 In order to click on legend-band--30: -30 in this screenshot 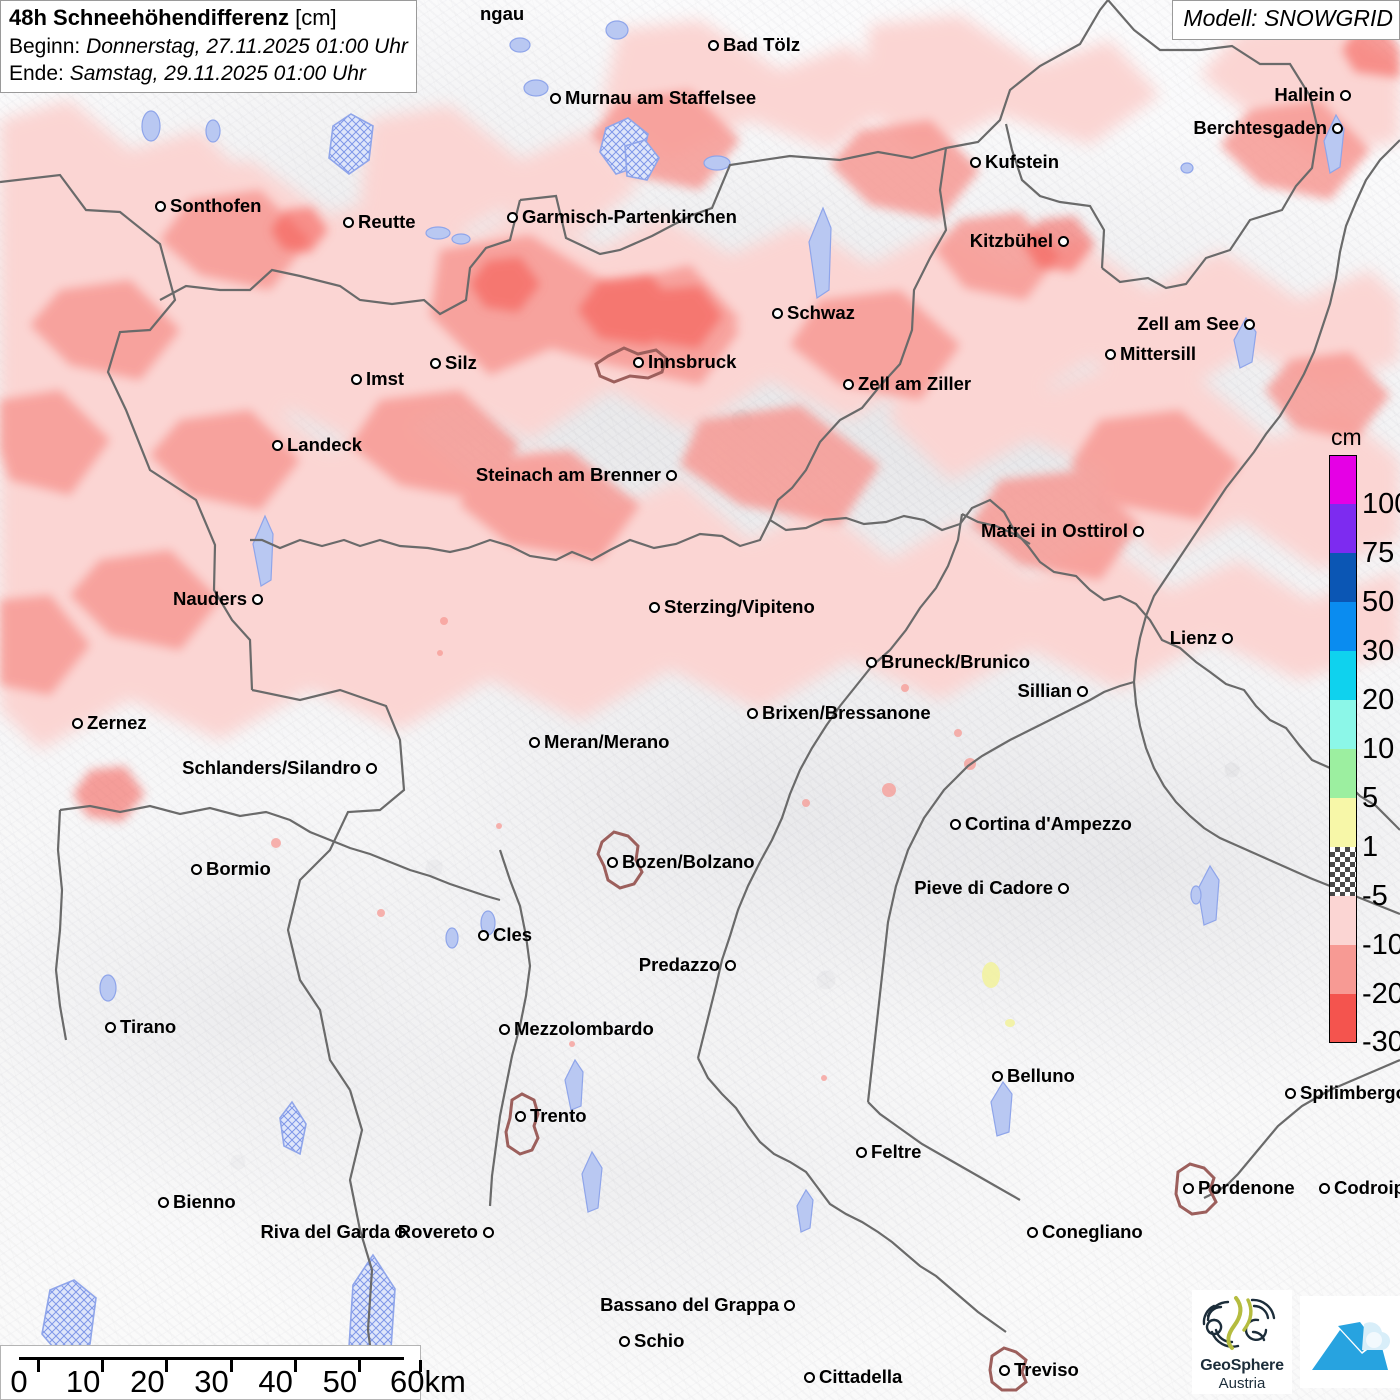, I will do `click(1364, 1026)`.